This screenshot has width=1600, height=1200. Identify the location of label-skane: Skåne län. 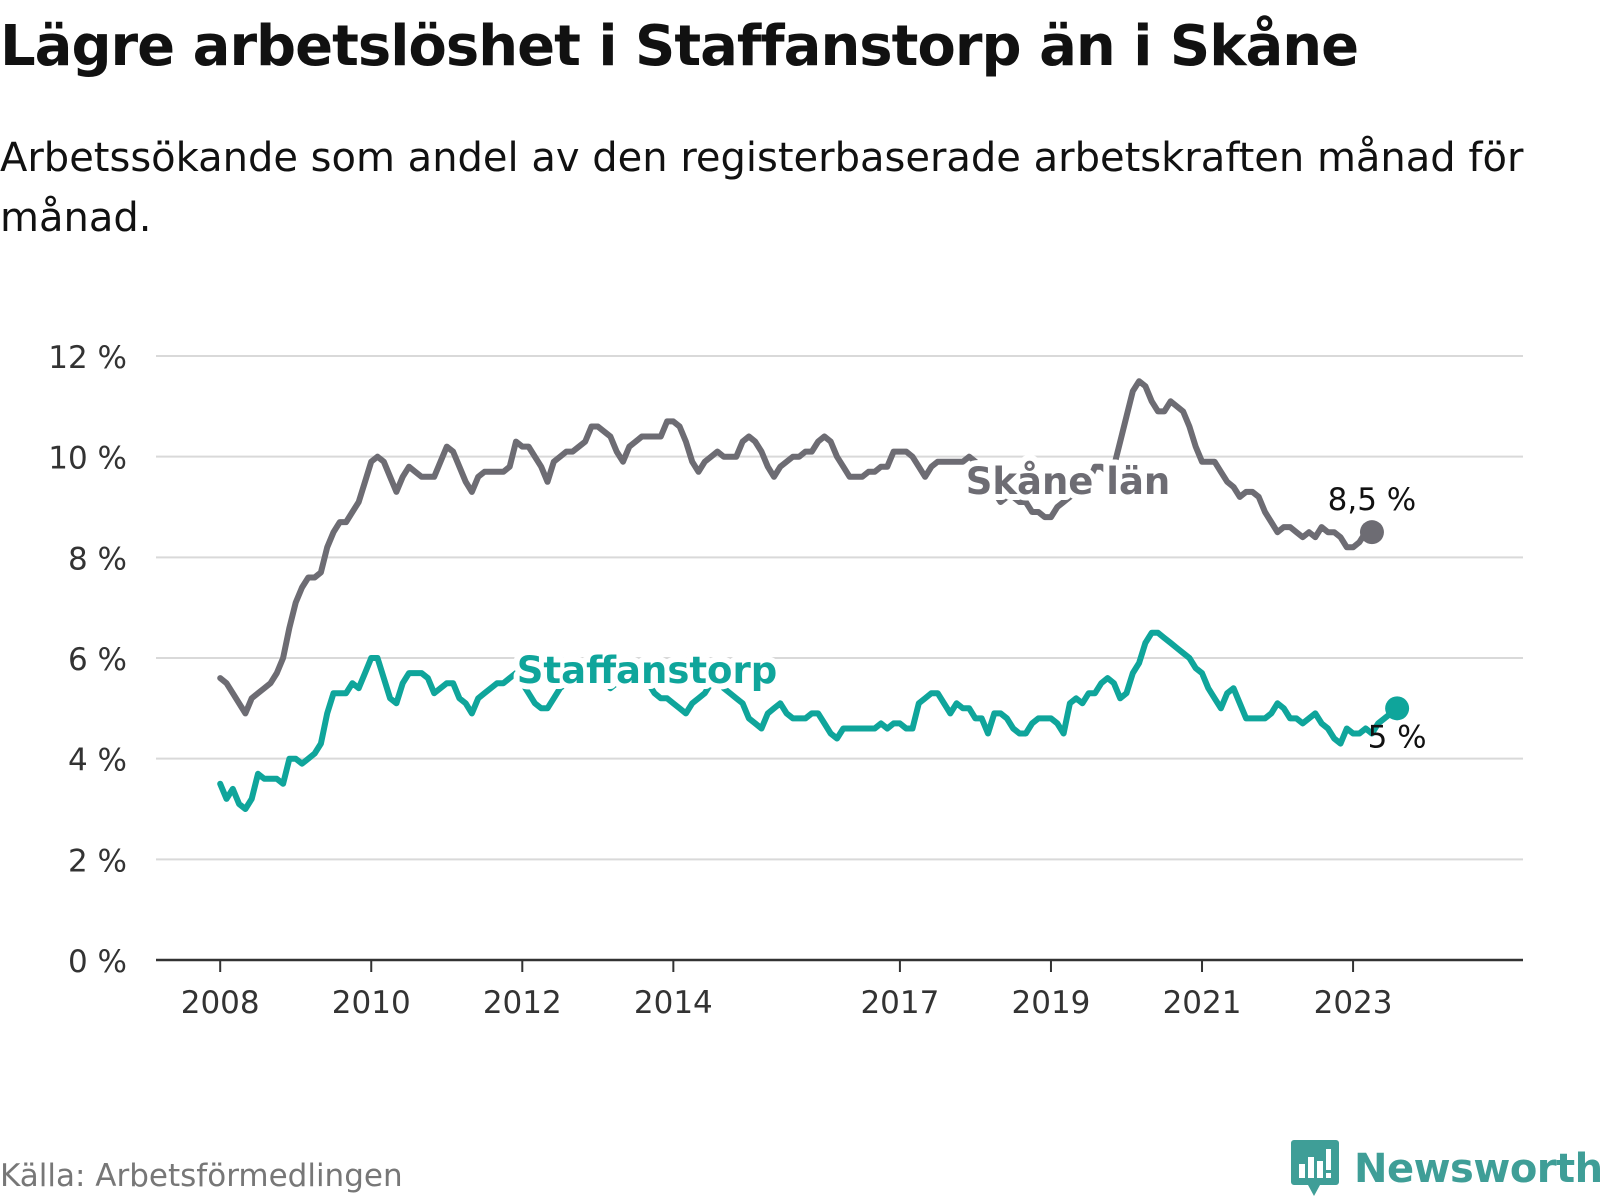
(1068, 481).